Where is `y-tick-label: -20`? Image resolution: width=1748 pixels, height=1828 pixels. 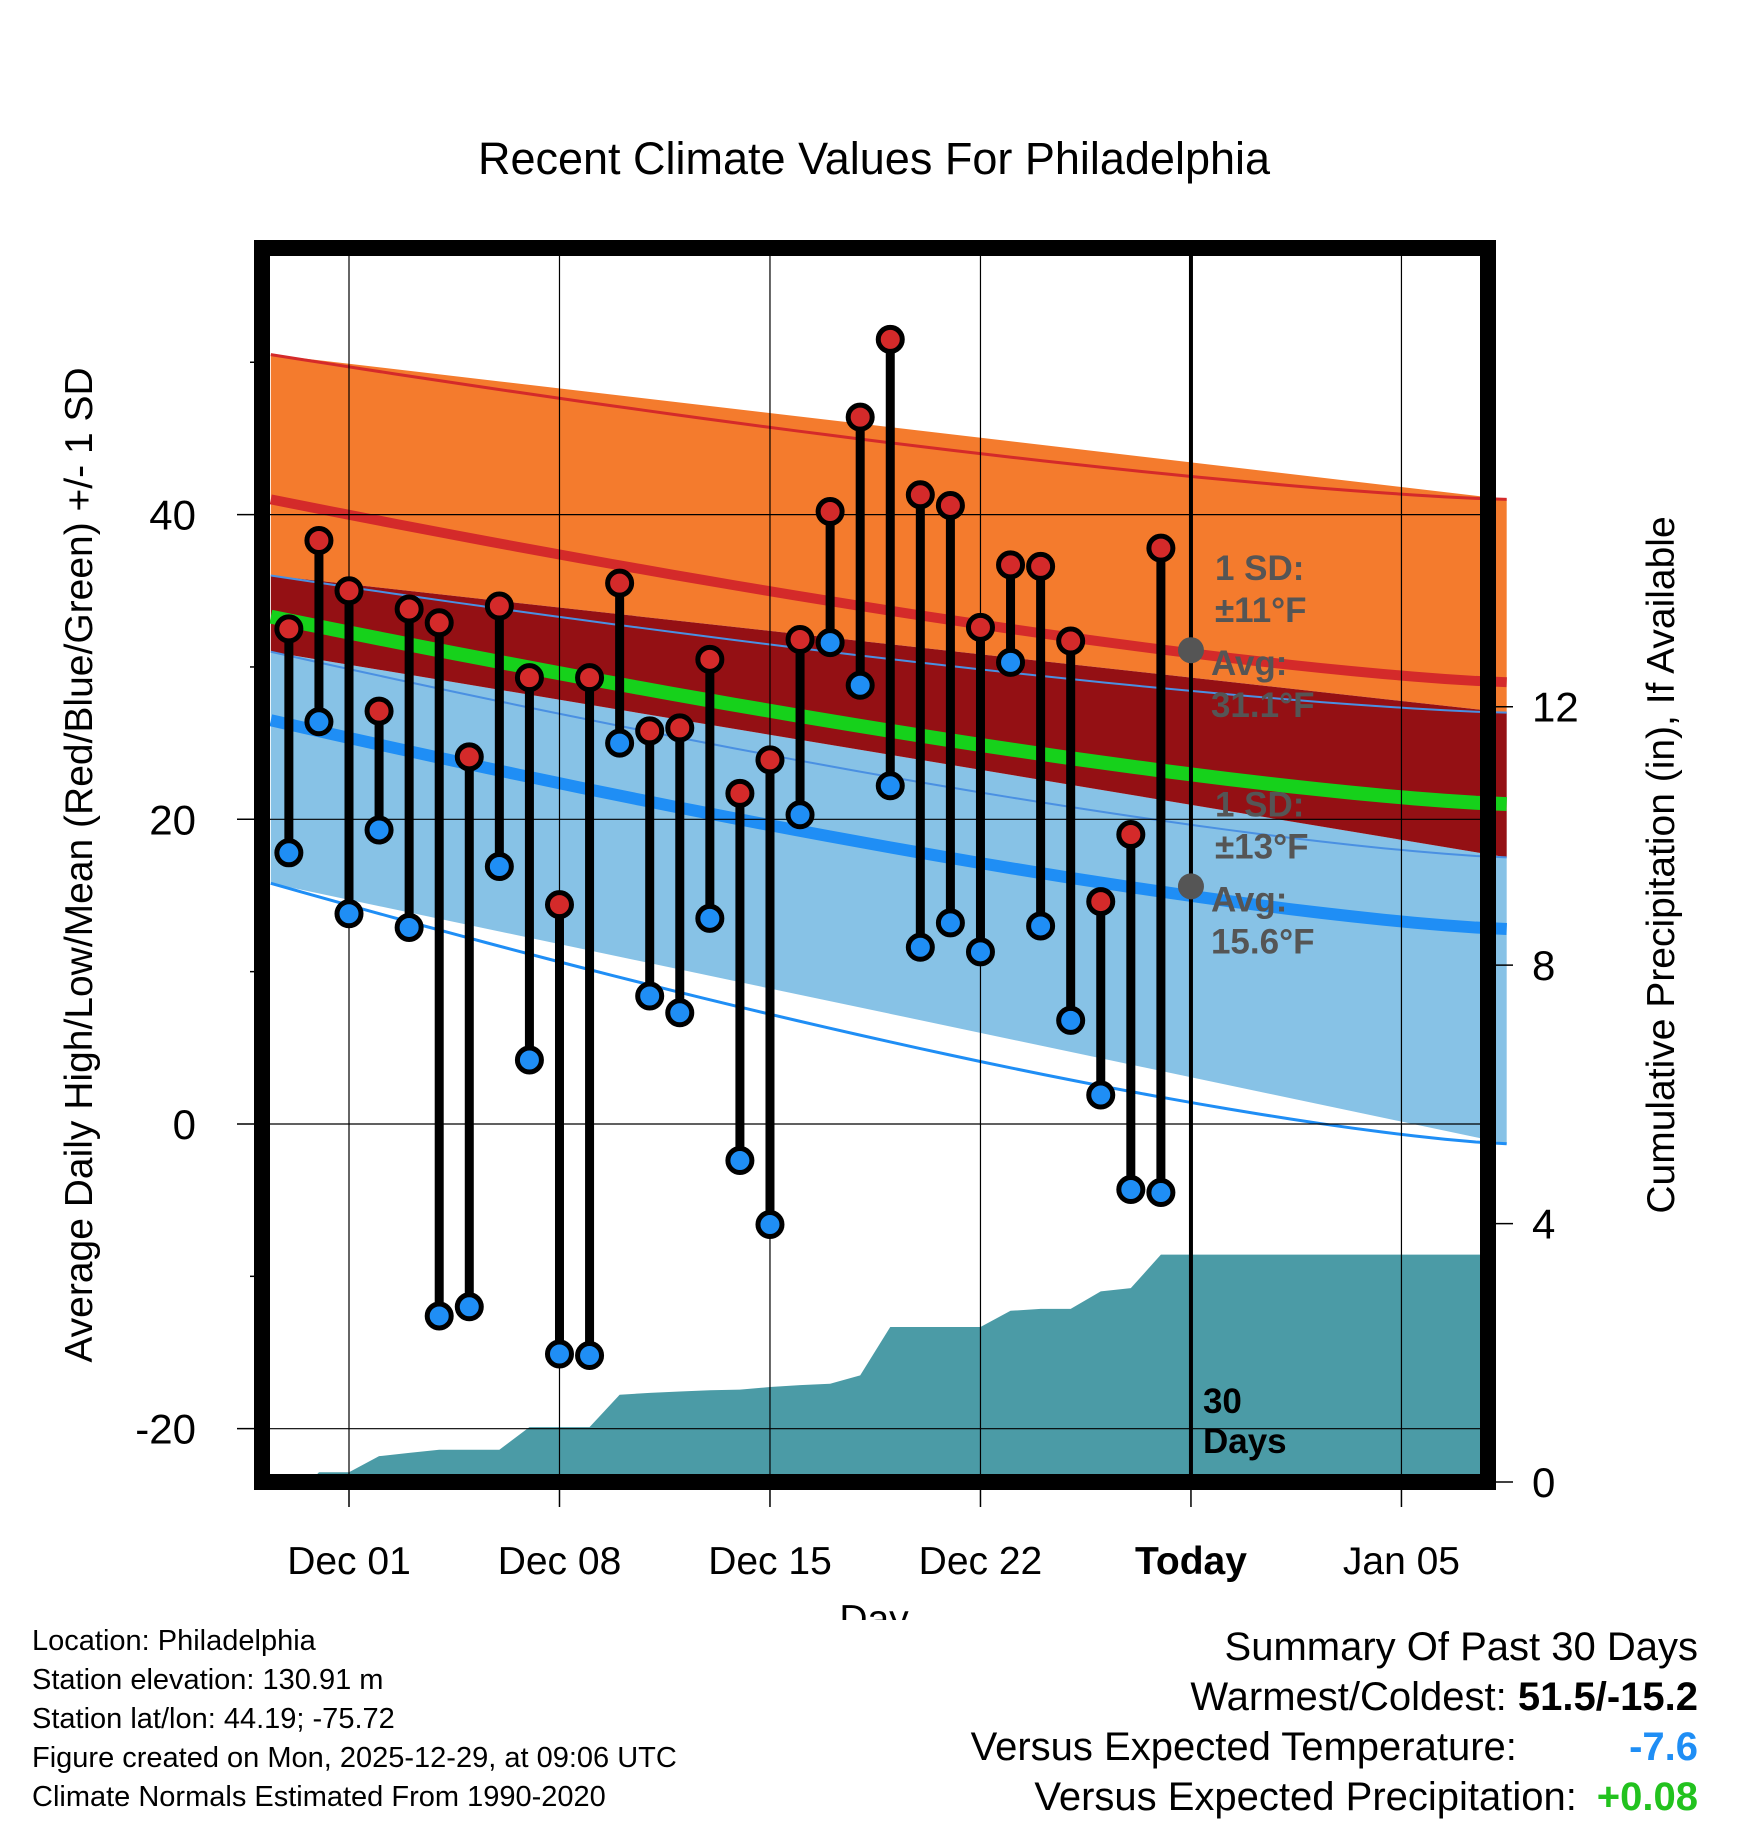
y-tick-label: -20 is located at coordinates (165, 1429).